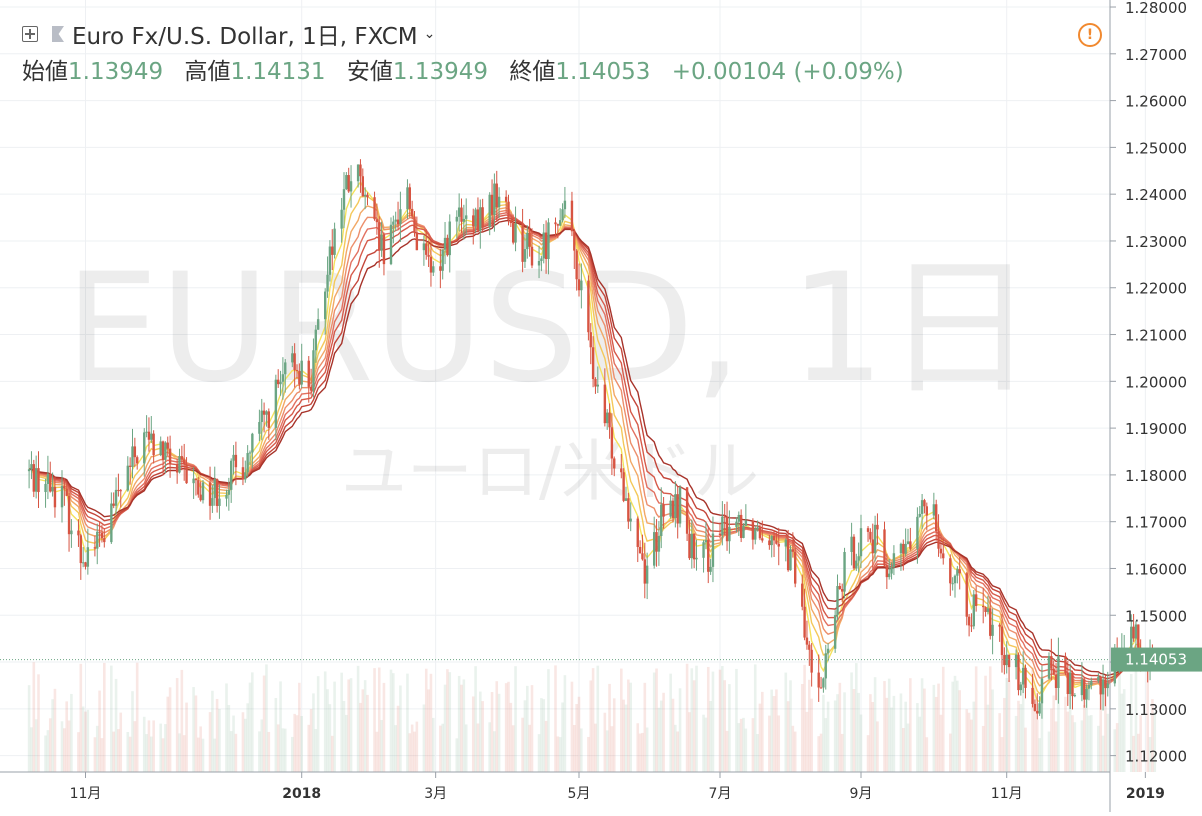  What do you see at coordinates (470, 34) in the screenshot?
I see `title-row: Euro Fx/U.S. Dollar, 1日, FXCM ⌄` at bounding box center [470, 34].